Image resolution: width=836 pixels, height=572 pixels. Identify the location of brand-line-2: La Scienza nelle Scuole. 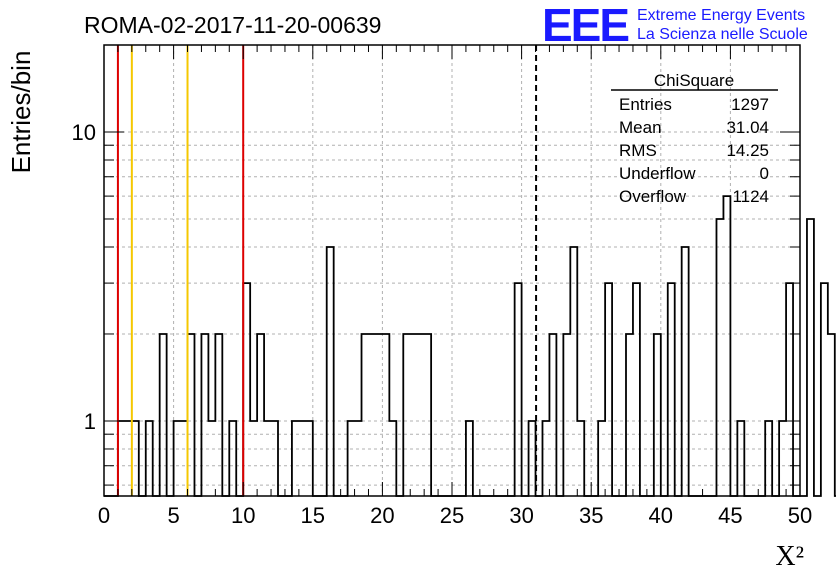
(722, 34).